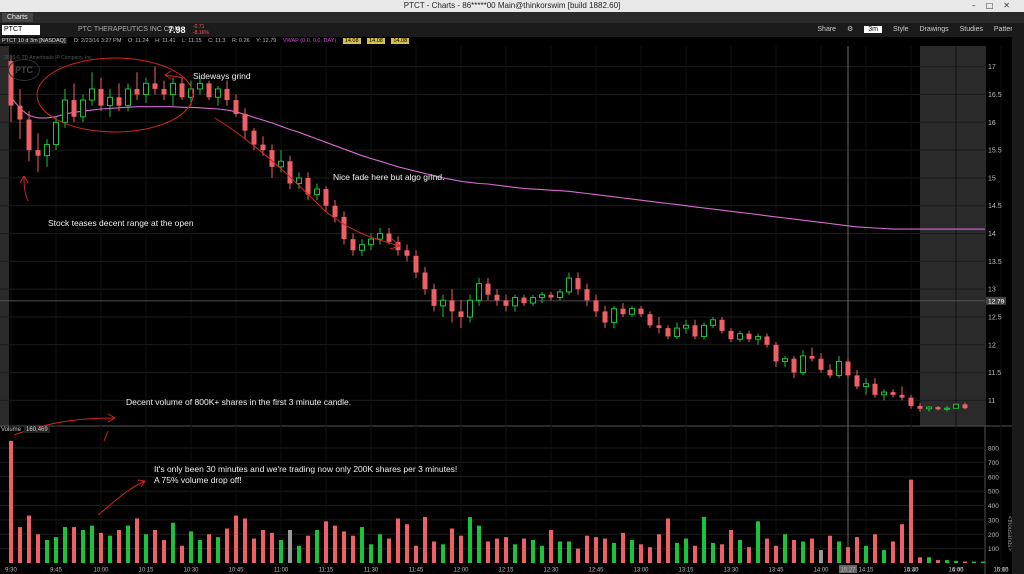  Describe the element at coordinates (376, 41) in the screenshot. I see `vwap-value-2: 14.08` at that location.